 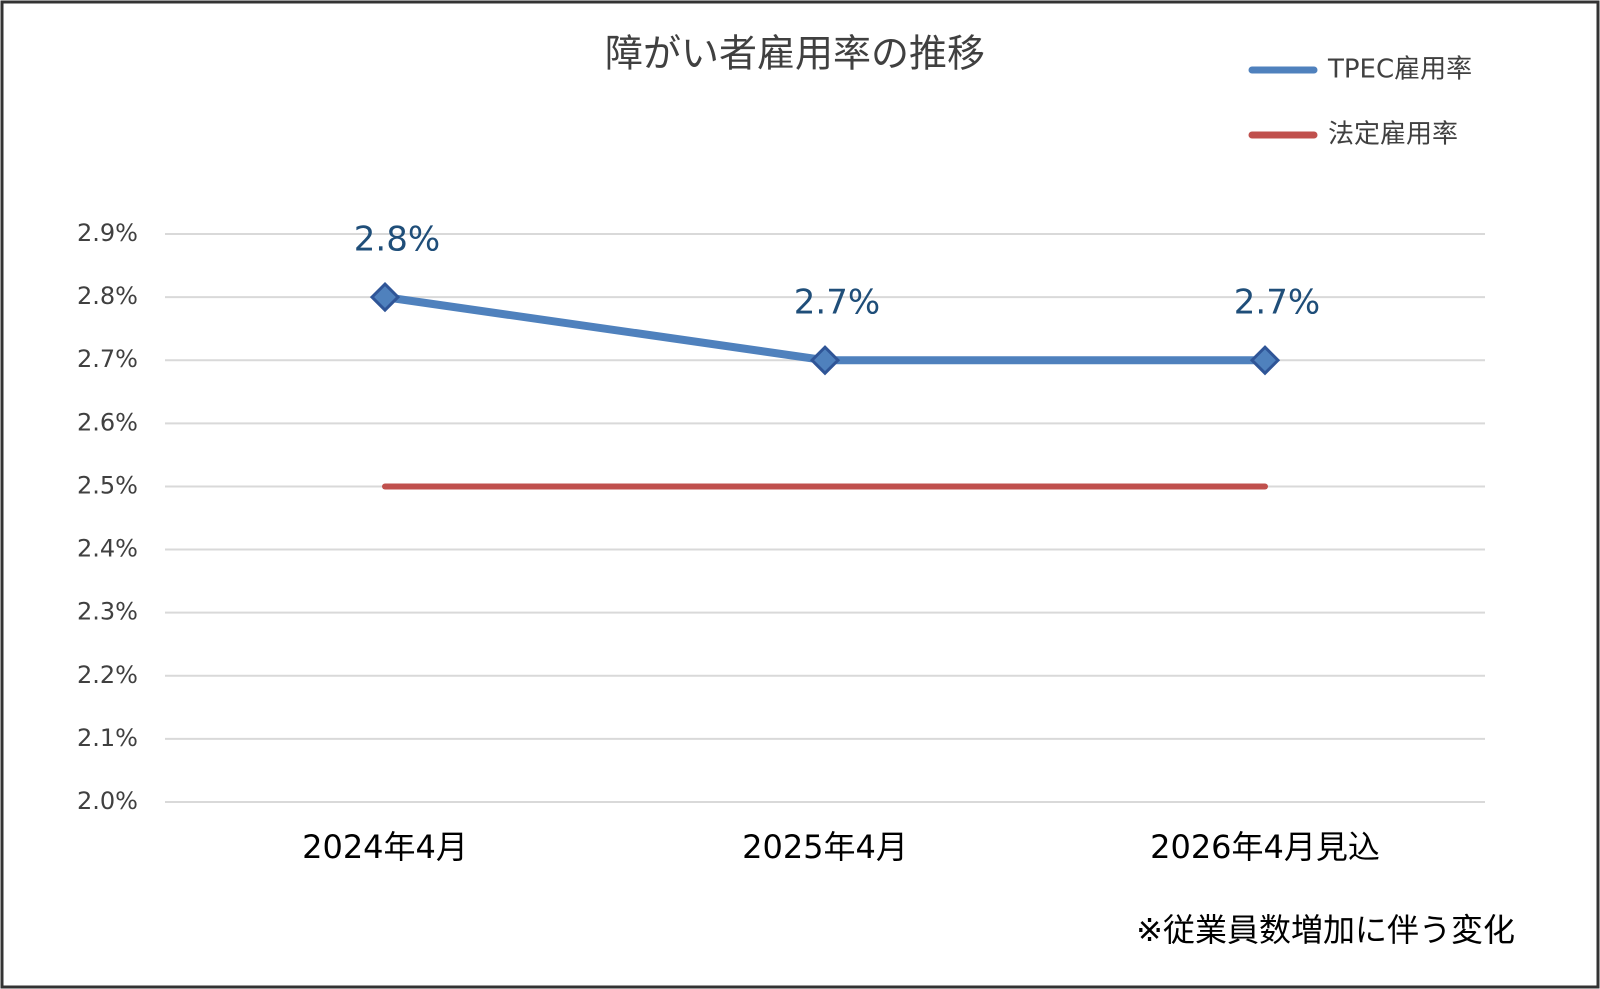 What do you see at coordinates (385, 847) in the screenshot?
I see `x-tick-label: 2024年4月` at bounding box center [385, 847].